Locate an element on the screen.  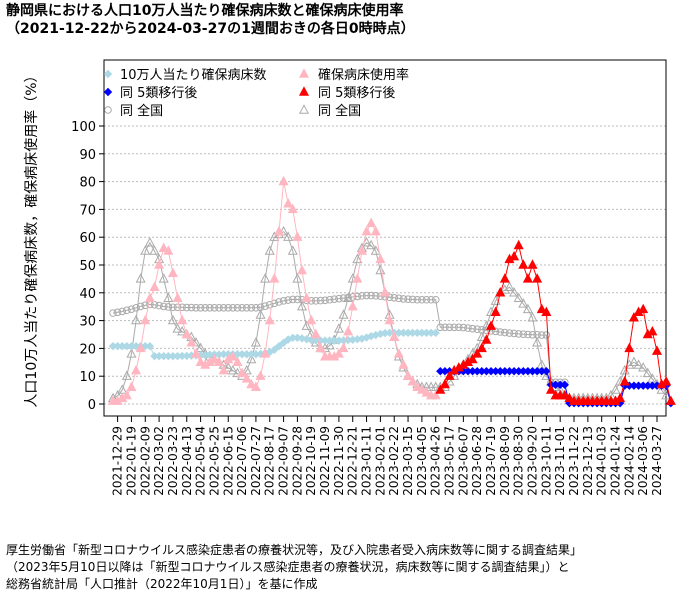
x-tick-label: 2024-03-06 is located at coordinates (643, 461).